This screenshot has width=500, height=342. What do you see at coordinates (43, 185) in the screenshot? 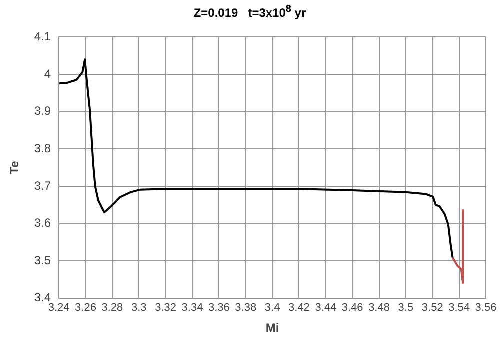
I see `y-tick-label: 3.7` at bounding box center [43, 185].